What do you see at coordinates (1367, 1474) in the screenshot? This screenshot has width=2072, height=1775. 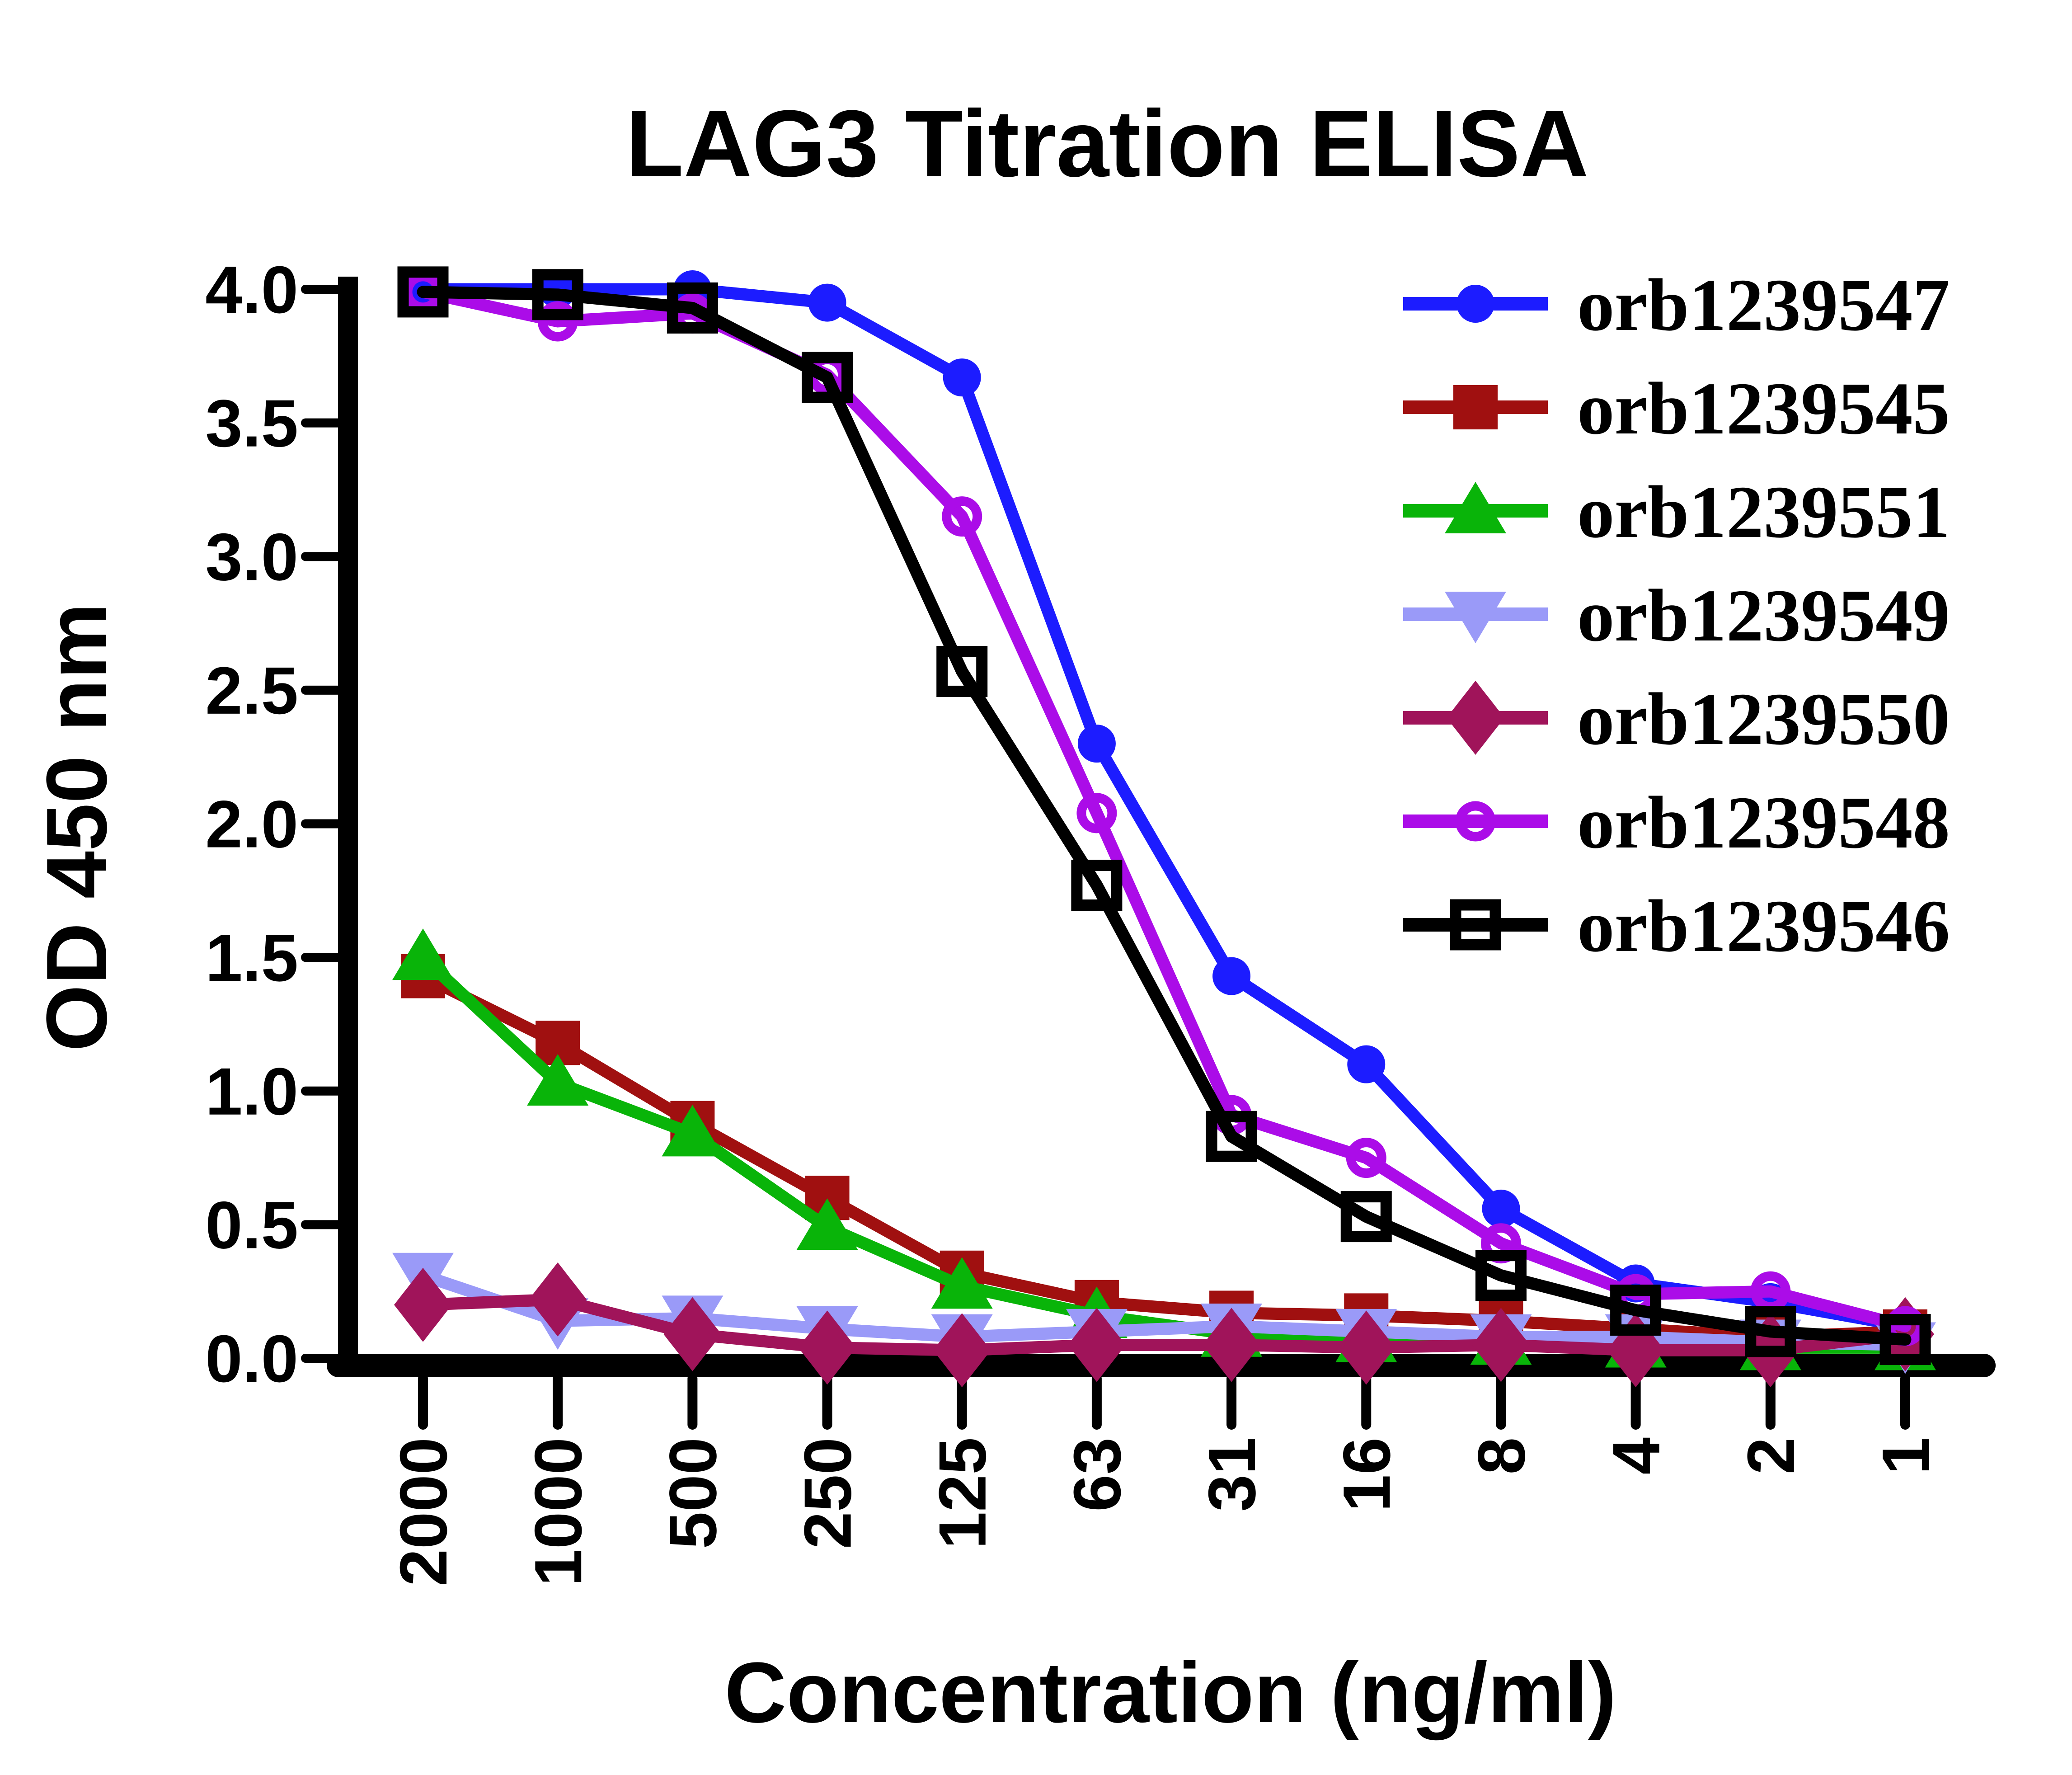 I see `x-tick-label: 16` at bounding box center [1367, 1474].